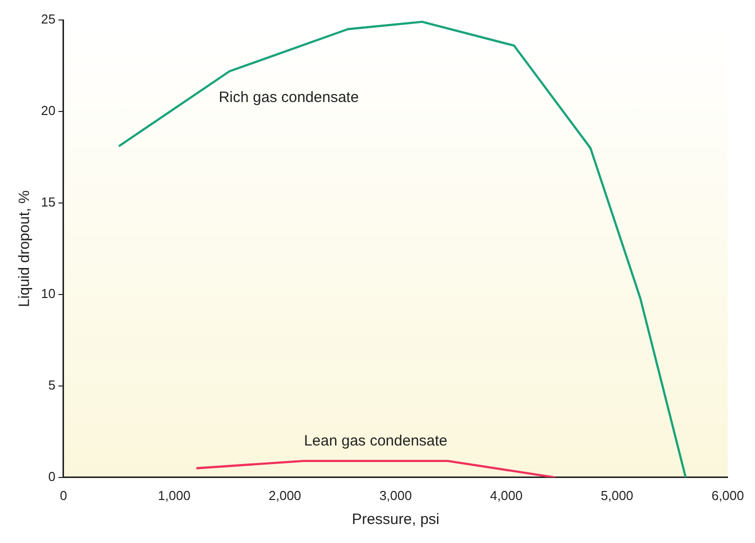 This screenshot has width=755, height=543. What do you see at coordinates (25, 249) in the screenshot?
I see `y-axis-title: Liquid dropout, %` at bounding box center [25, 249].